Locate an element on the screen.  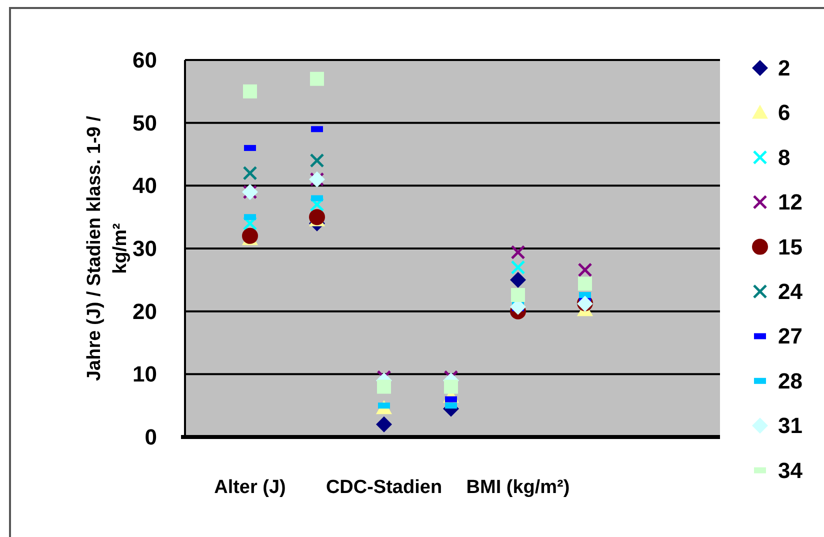
y-tick-label: 10 is located at coordinates (144, 374).